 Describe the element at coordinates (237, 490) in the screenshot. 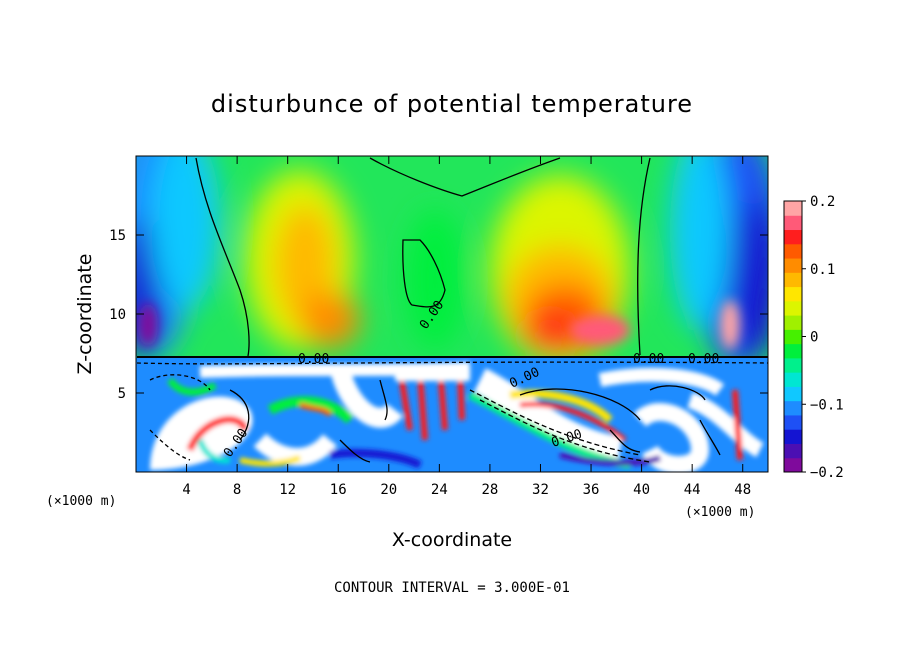

I see `x-tick-label: 8` at that location.